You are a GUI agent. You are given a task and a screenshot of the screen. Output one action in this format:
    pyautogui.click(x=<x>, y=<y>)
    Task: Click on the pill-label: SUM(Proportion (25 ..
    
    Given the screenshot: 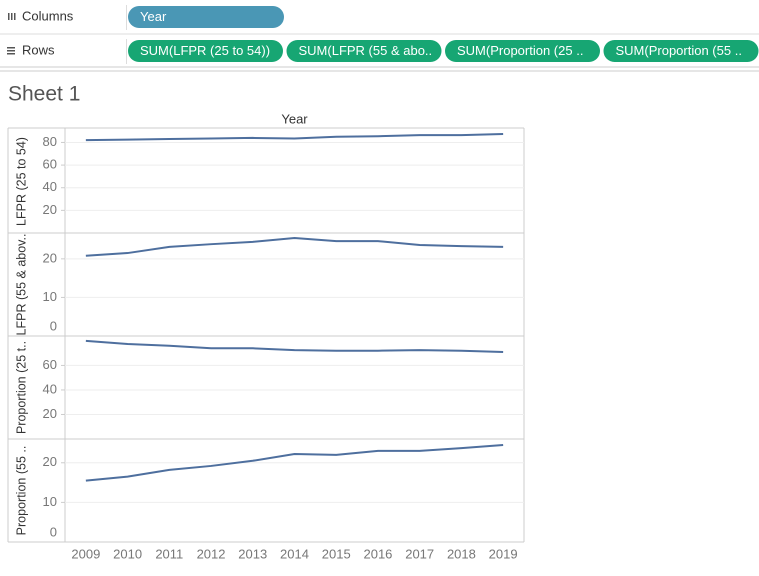 What is the action you would take?
    pyautogui.click(x=520, y=50)
    